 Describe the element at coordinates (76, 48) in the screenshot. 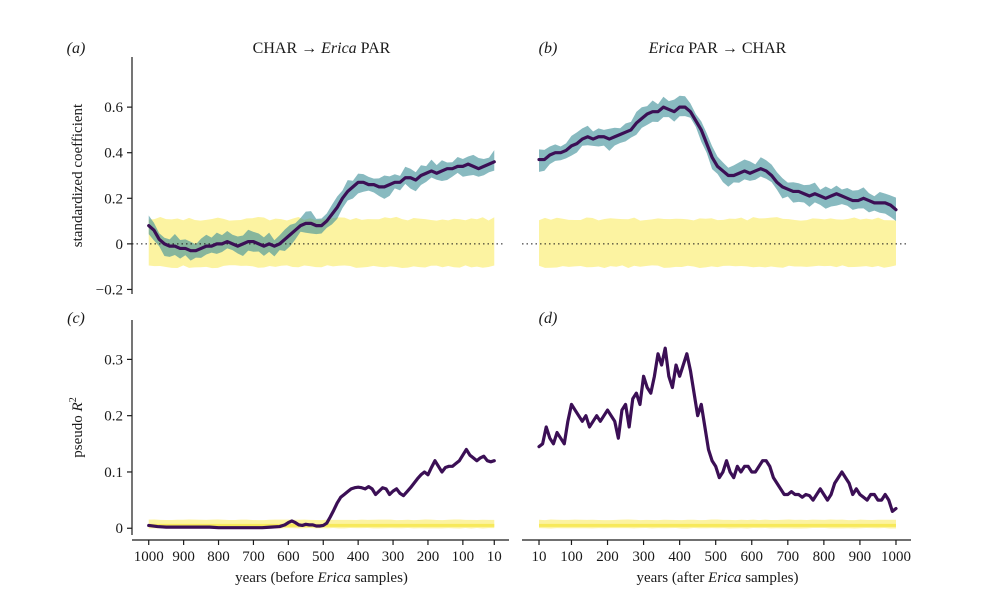

I see `panel-label: (a)` at that location.